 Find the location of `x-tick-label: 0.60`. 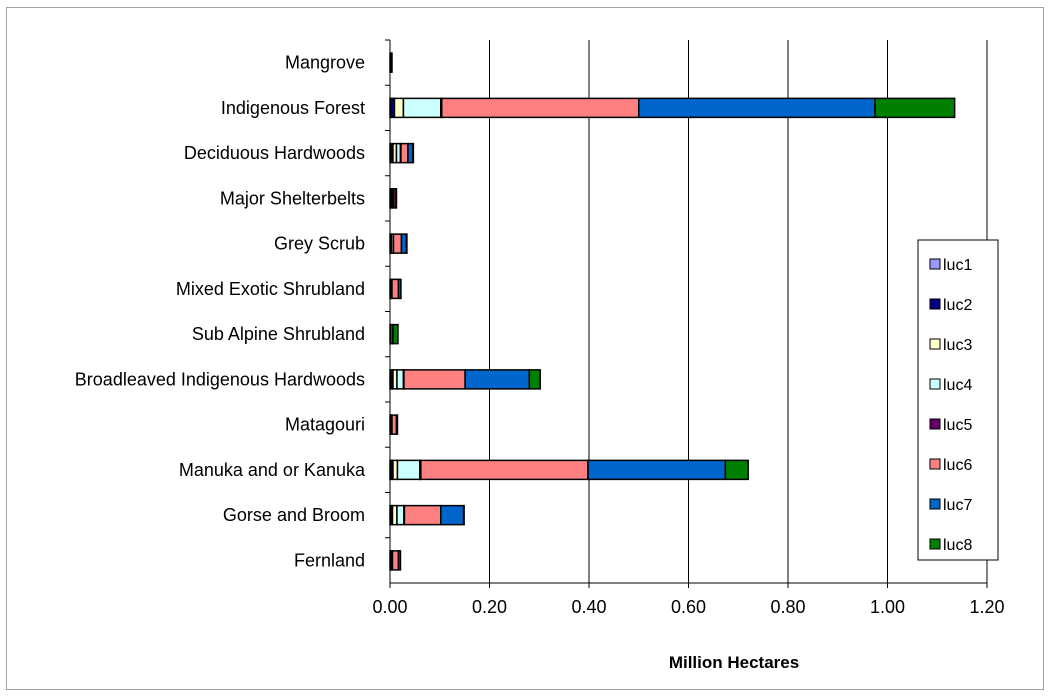

x-tick-label: 0.60 is located at coordinates (688, 607).